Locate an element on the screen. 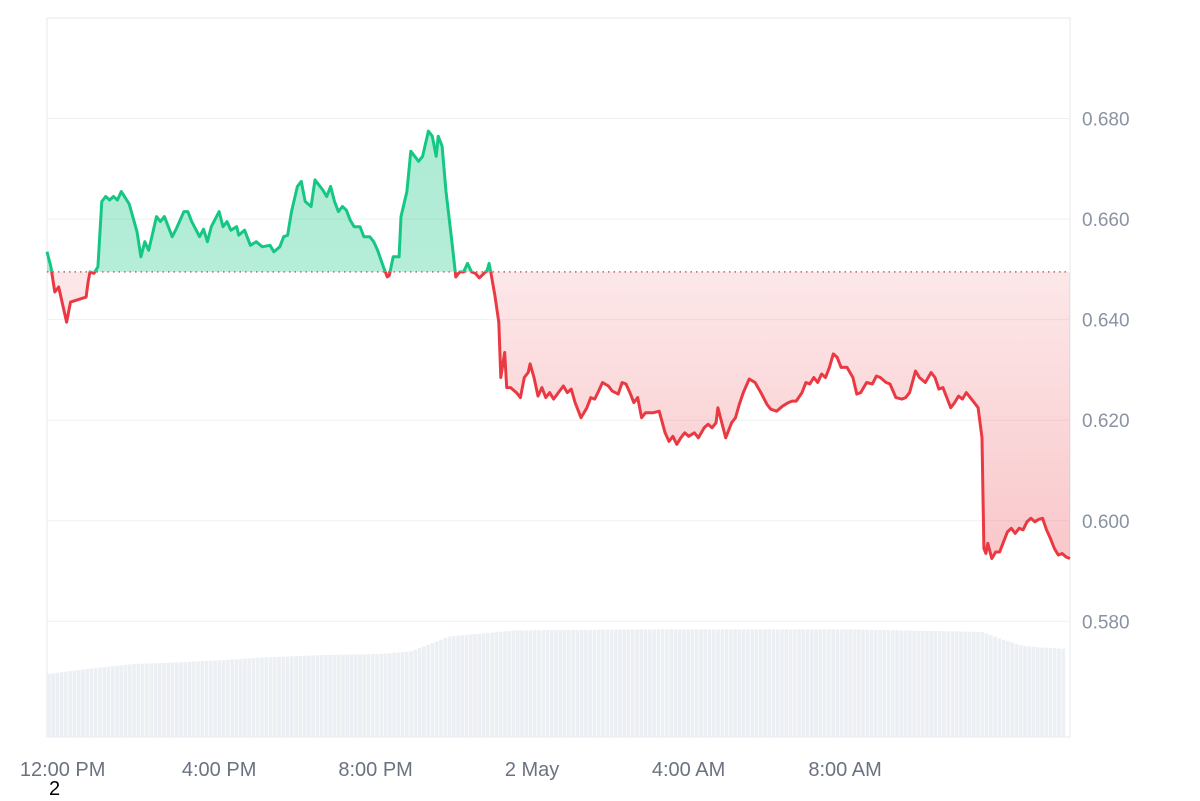  x-tick-label: 2 May is located at coordinates (532, 770).